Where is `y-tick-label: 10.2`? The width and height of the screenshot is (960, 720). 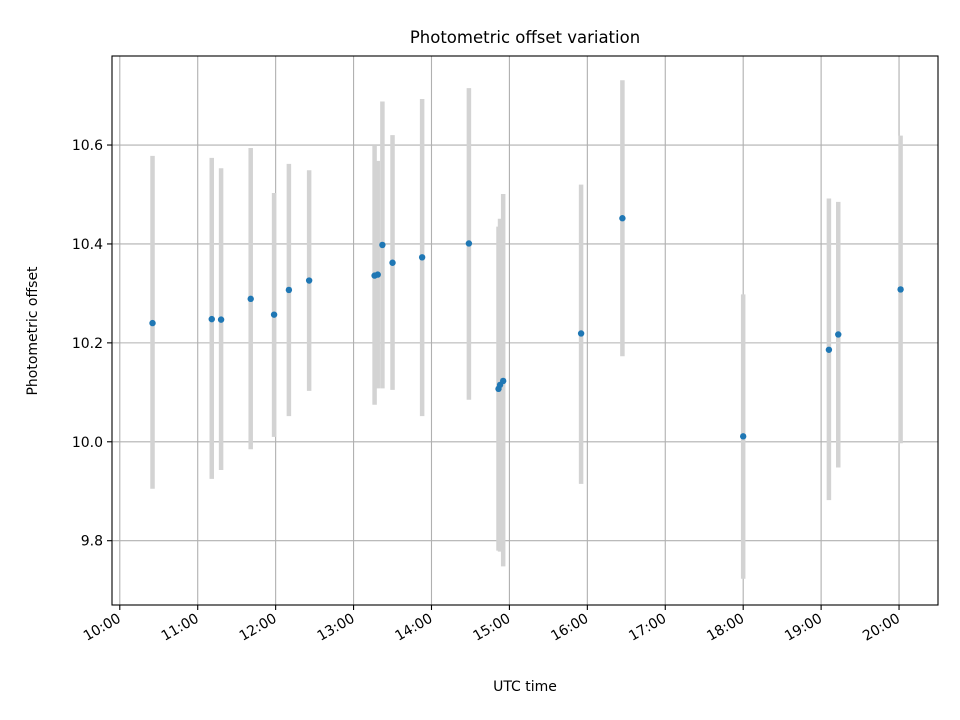
y-tick-label: 10.2 is located at coordinates (87, 344).